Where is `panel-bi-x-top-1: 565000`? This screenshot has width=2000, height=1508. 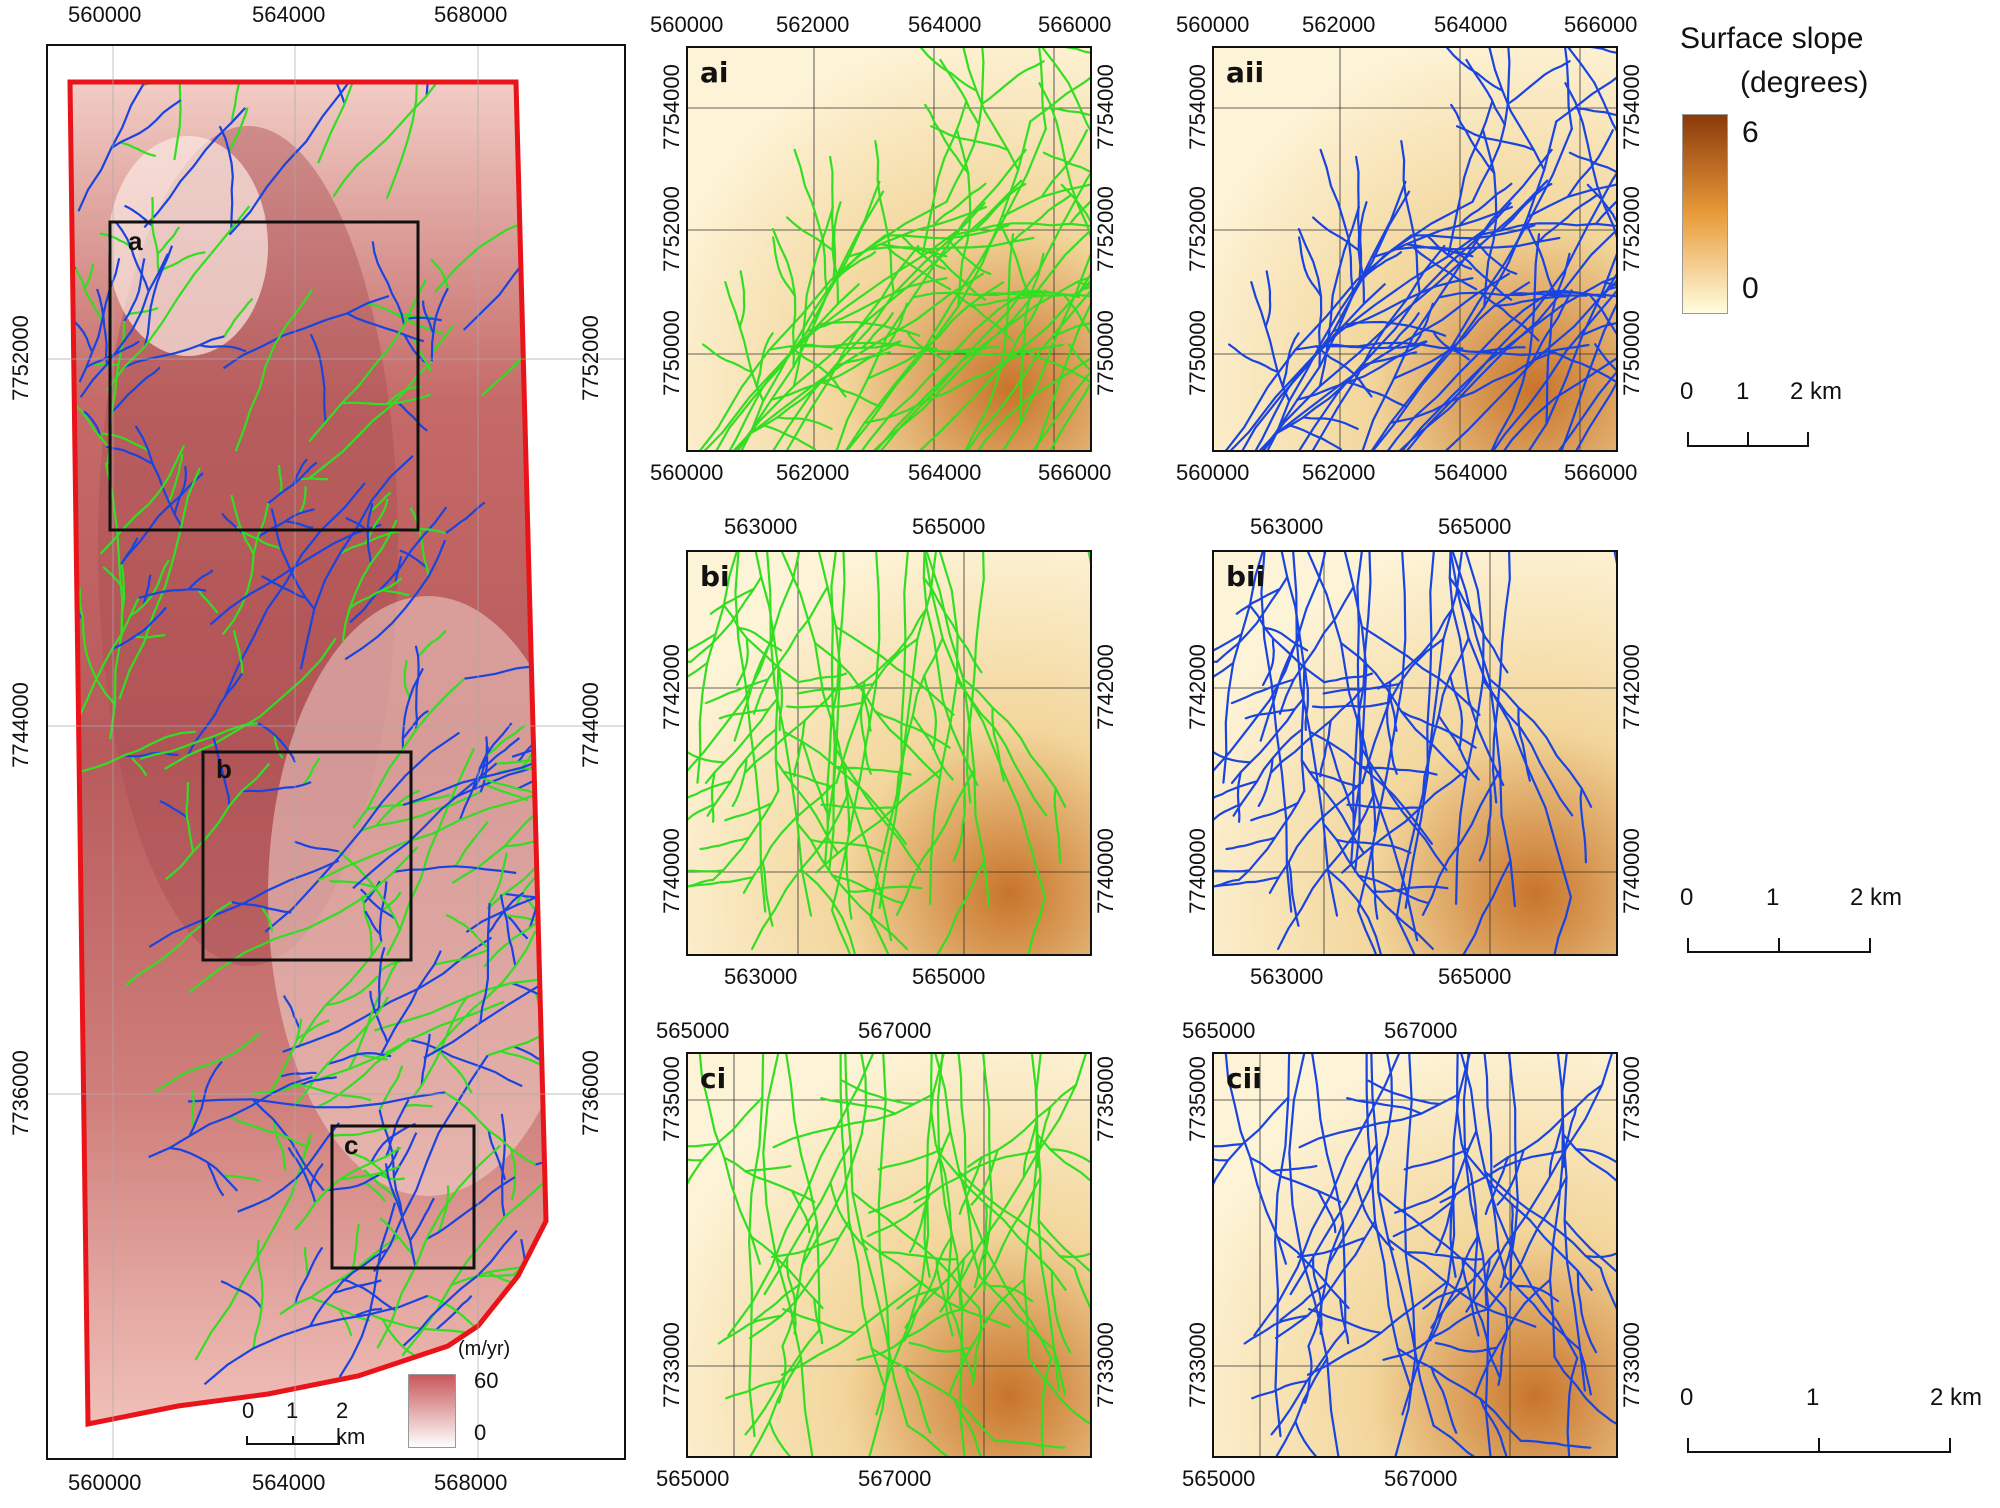
panel-bi-x-top-1: 565000 is located at coordinates (949, 526).